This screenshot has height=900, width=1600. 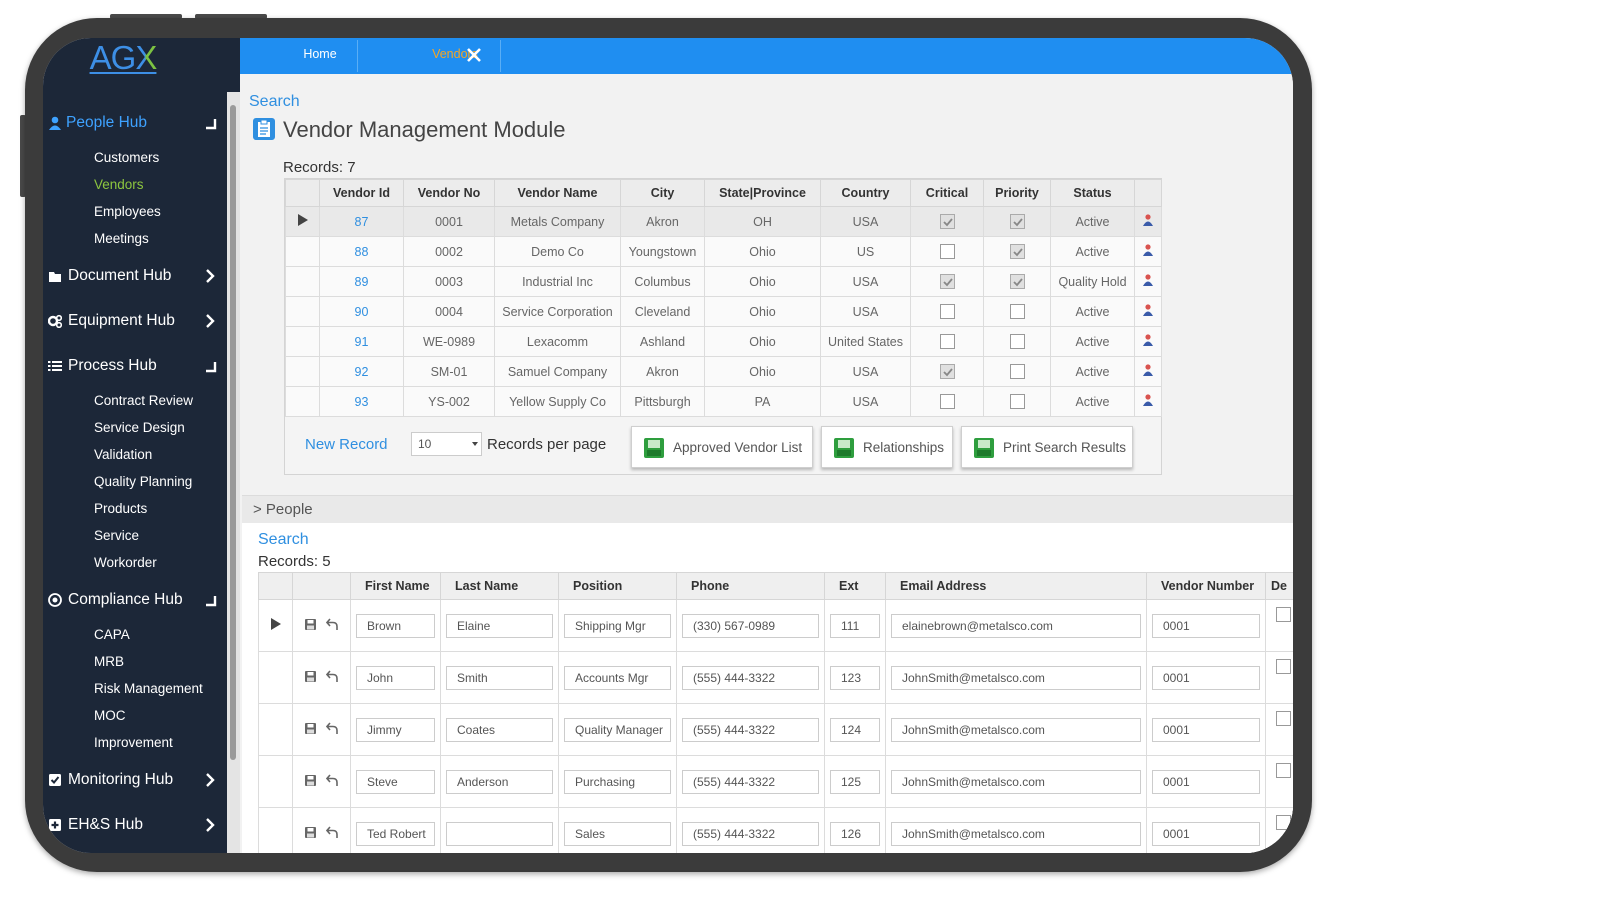 What do you see at coordinates (112, 365) in the screenshot?
I see `hub-label: Process Hub` at bounding box center [112, 365].